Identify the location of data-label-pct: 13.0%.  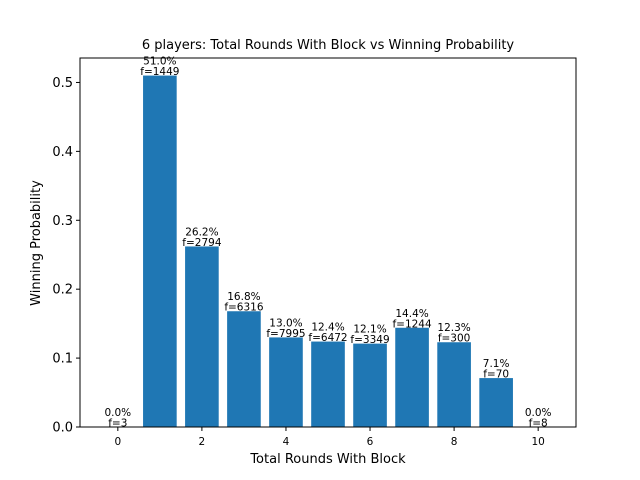
(285, 323).